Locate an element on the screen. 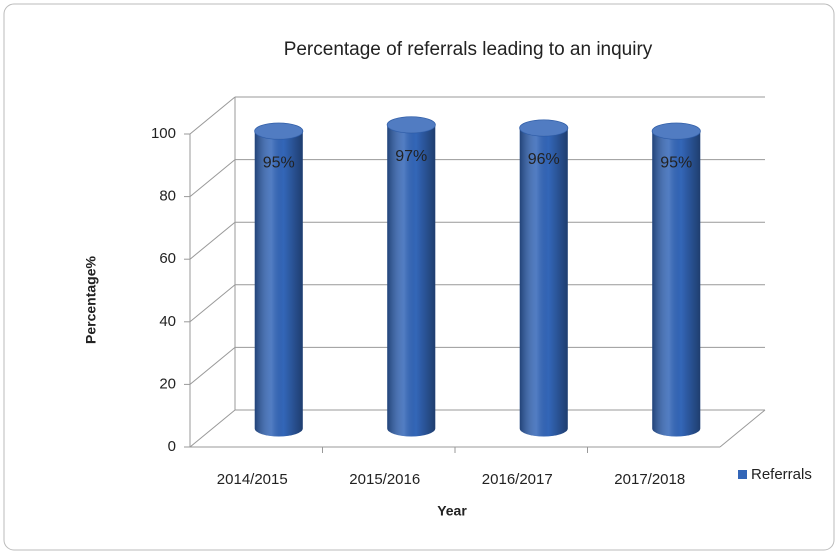 The height and width of the screenshot is (556, 839). x-tick-label: 2017/2018 is located at coordinates (649, 479).